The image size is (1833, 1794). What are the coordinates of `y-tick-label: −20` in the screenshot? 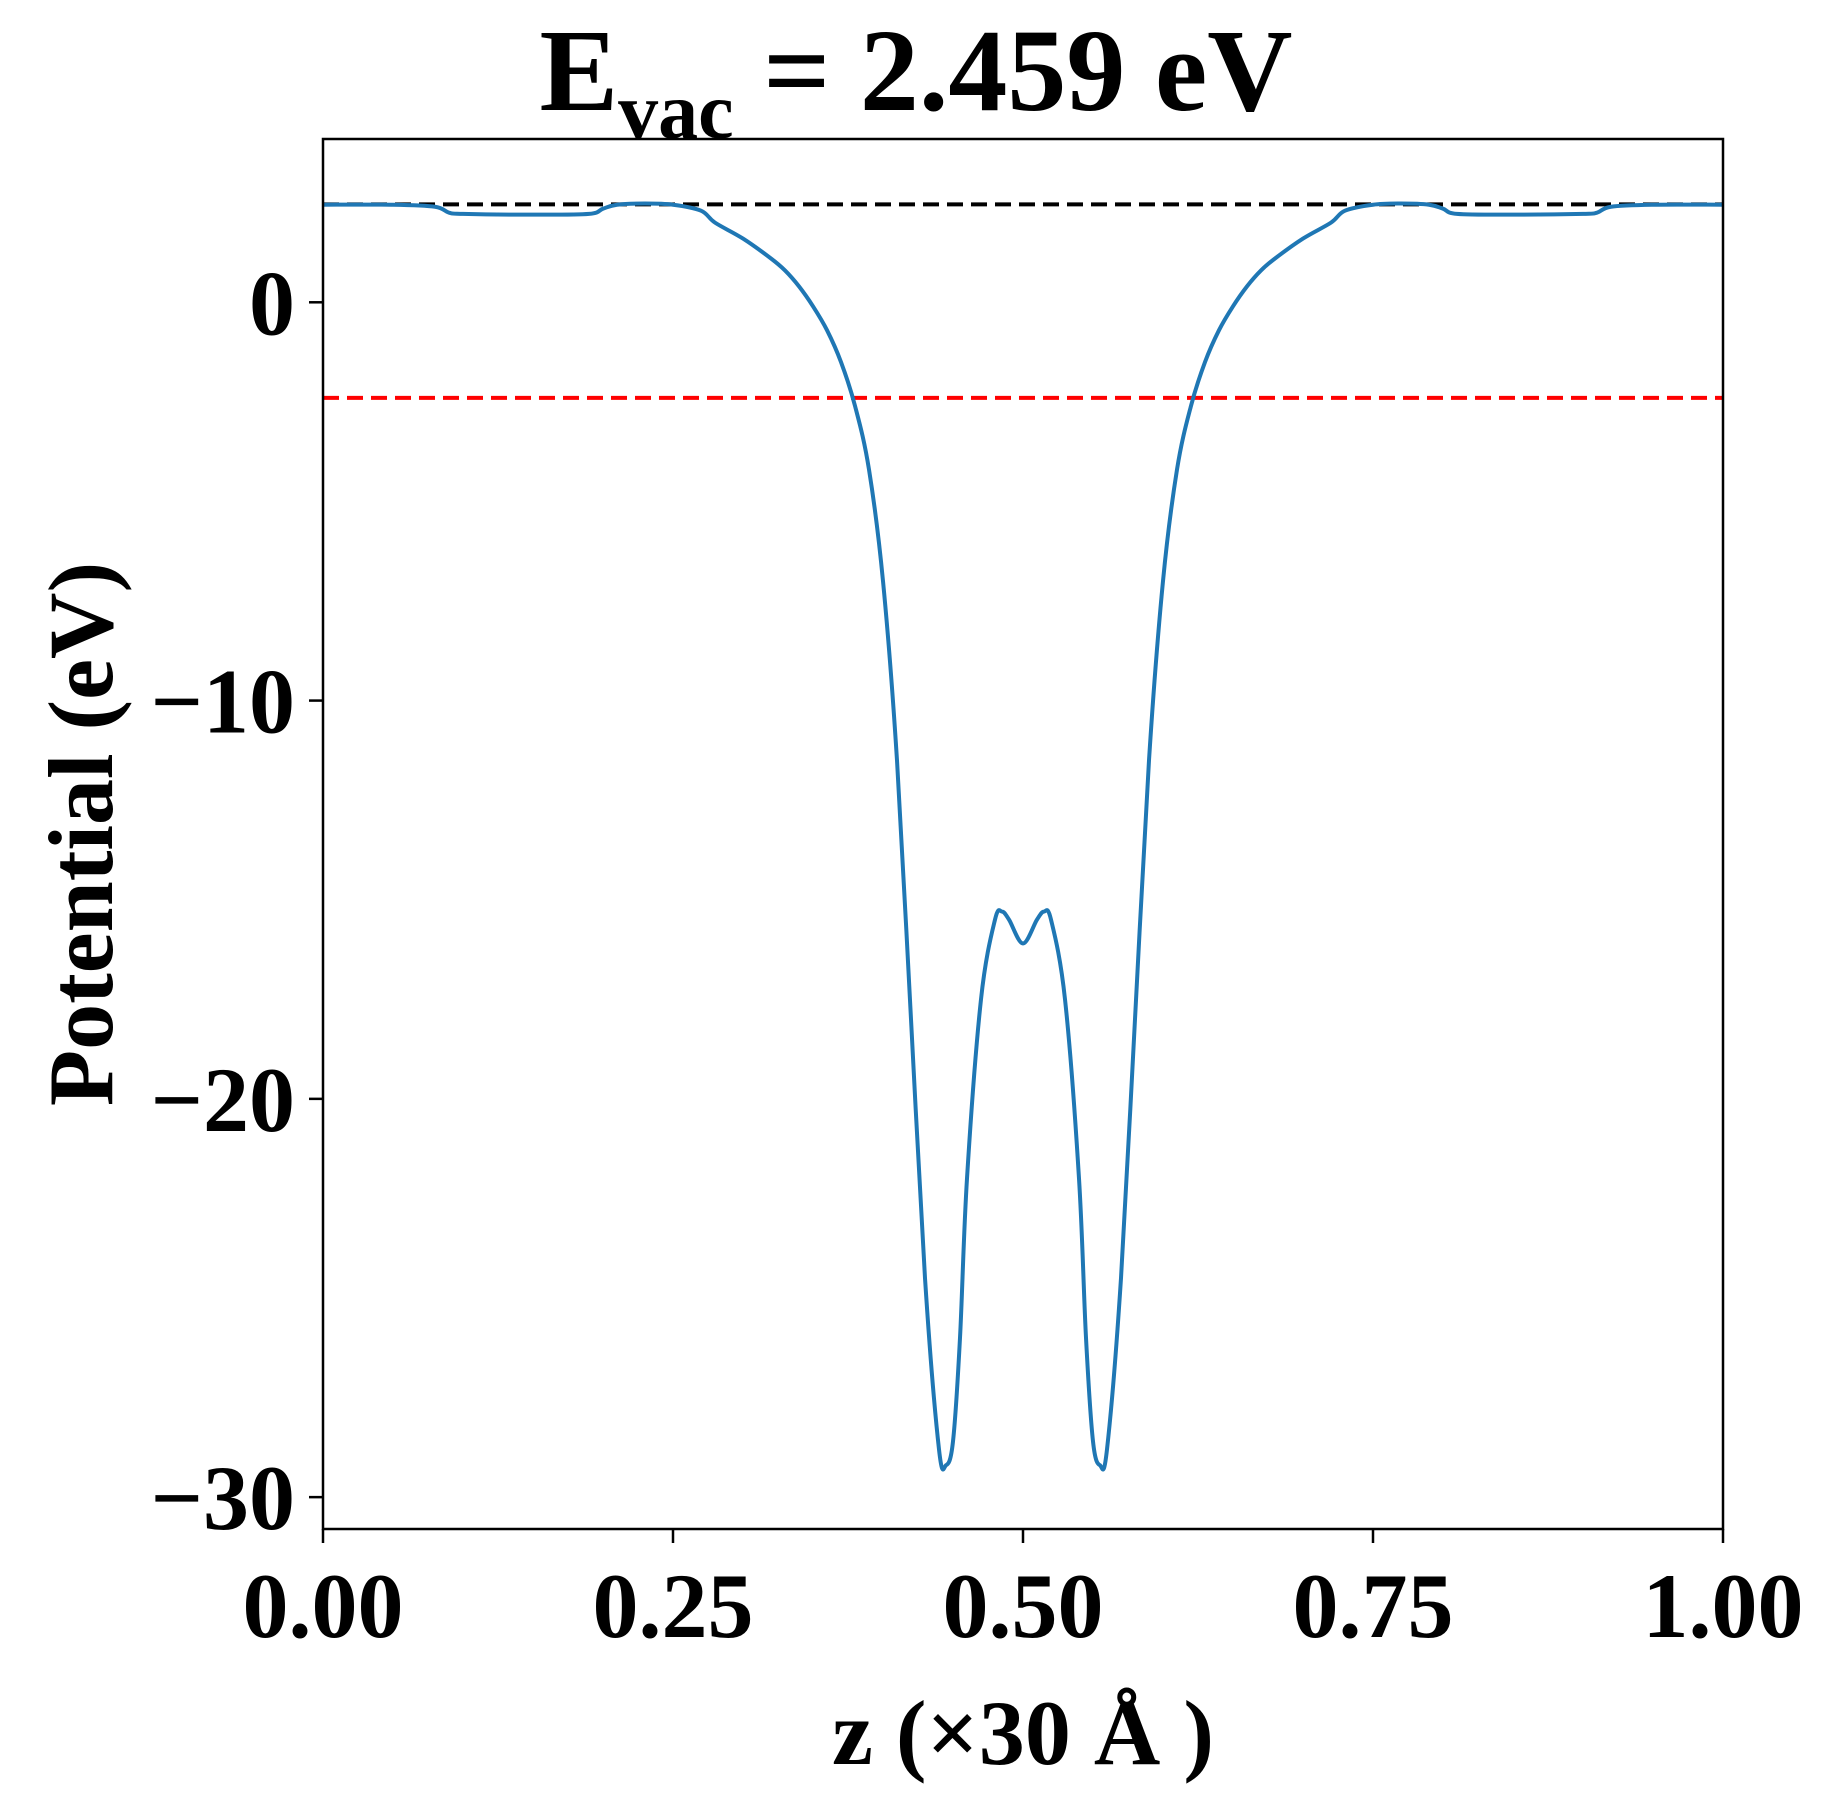 It's located at (223, 1100).